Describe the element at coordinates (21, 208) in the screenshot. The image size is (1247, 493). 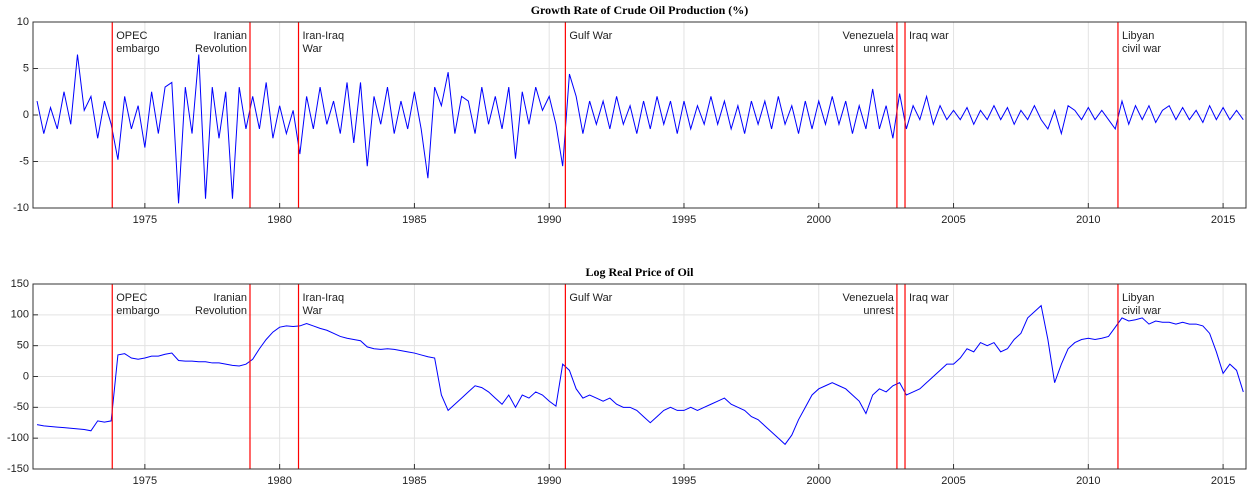
I see `y-tick-label: -10` at that location.